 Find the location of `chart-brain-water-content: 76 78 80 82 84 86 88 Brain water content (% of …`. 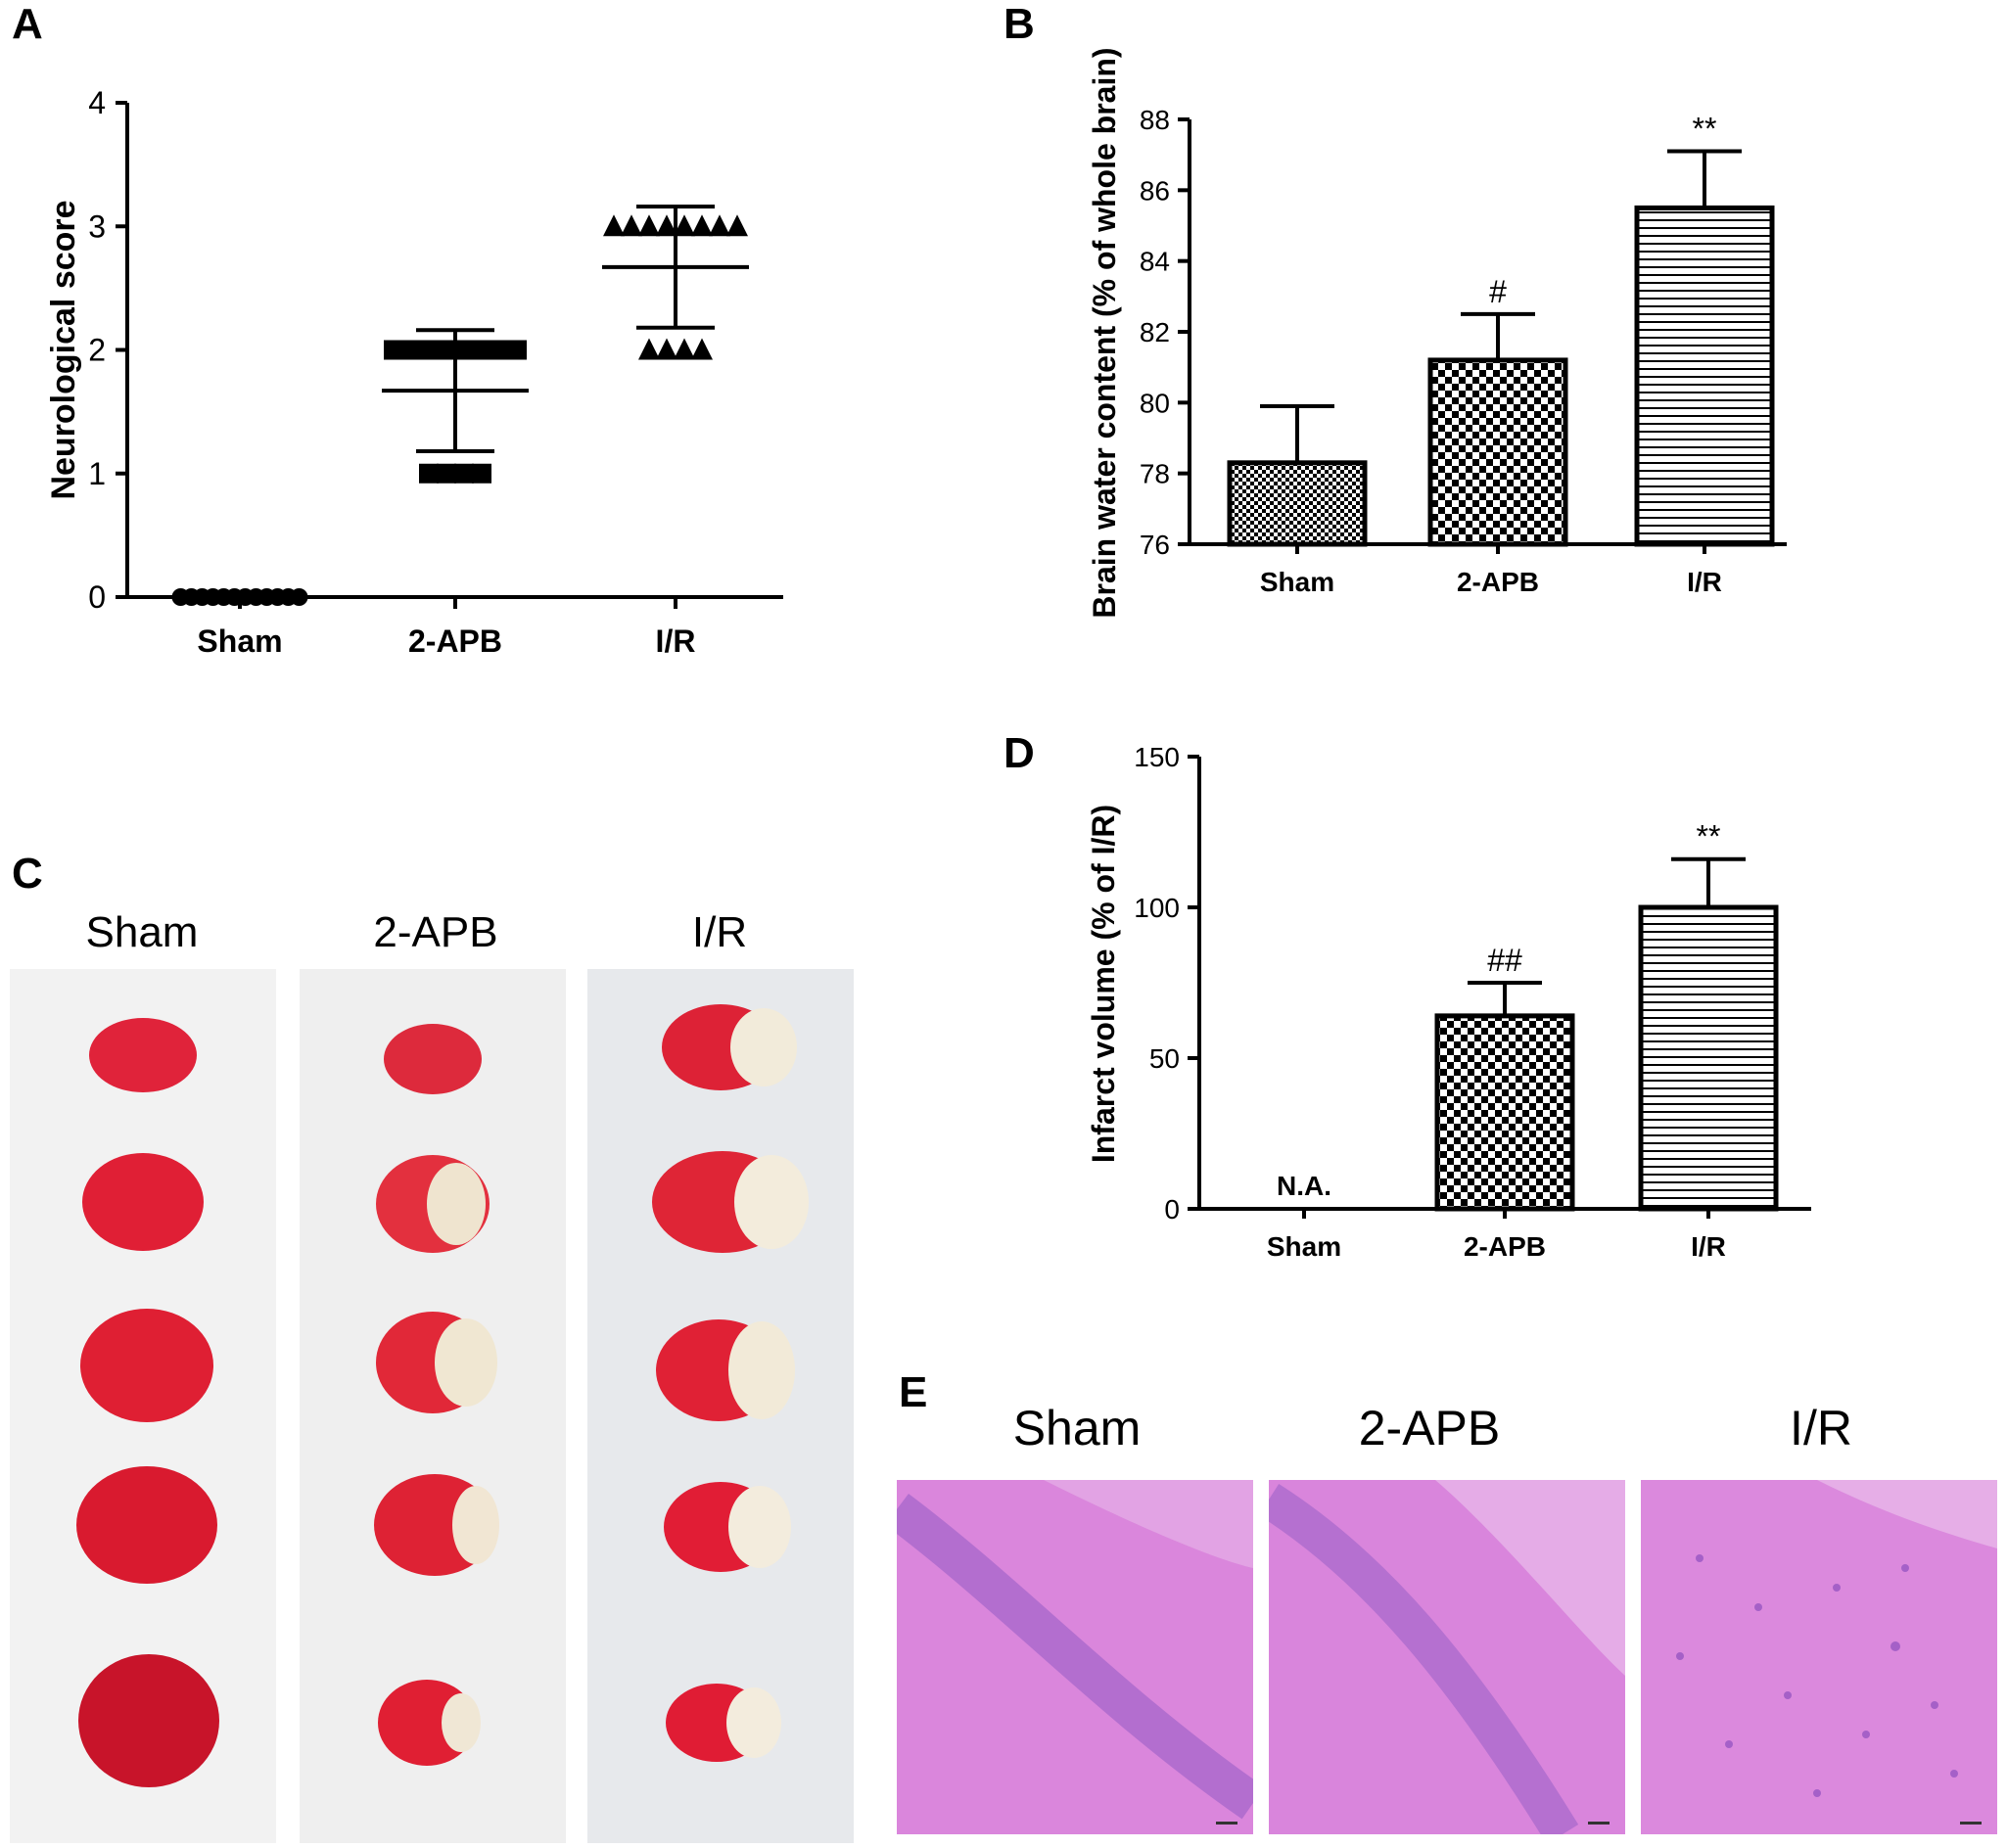

chart-brain-water-content: 76 78 80 82 84 86 88 Brain water content (% of … is located at coordinates (1437, 333).